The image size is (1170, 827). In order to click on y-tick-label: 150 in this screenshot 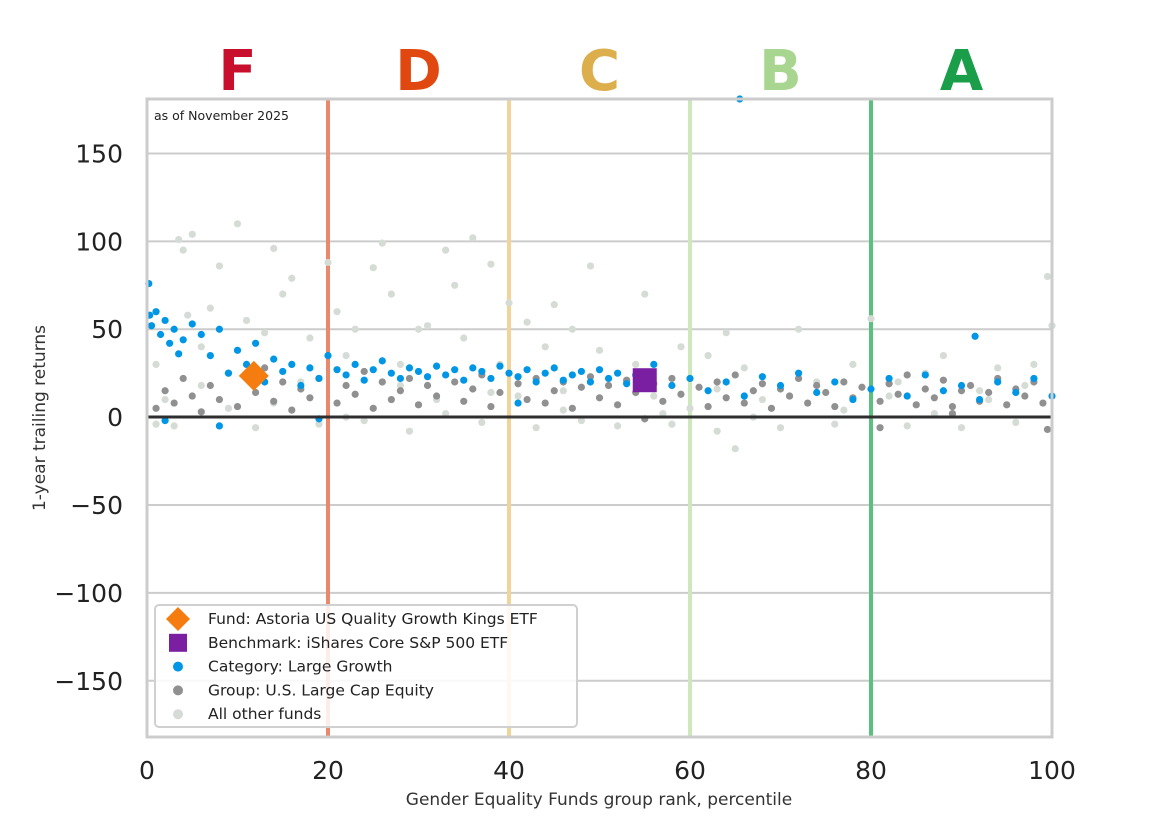, I will do `click(99, 153)`.